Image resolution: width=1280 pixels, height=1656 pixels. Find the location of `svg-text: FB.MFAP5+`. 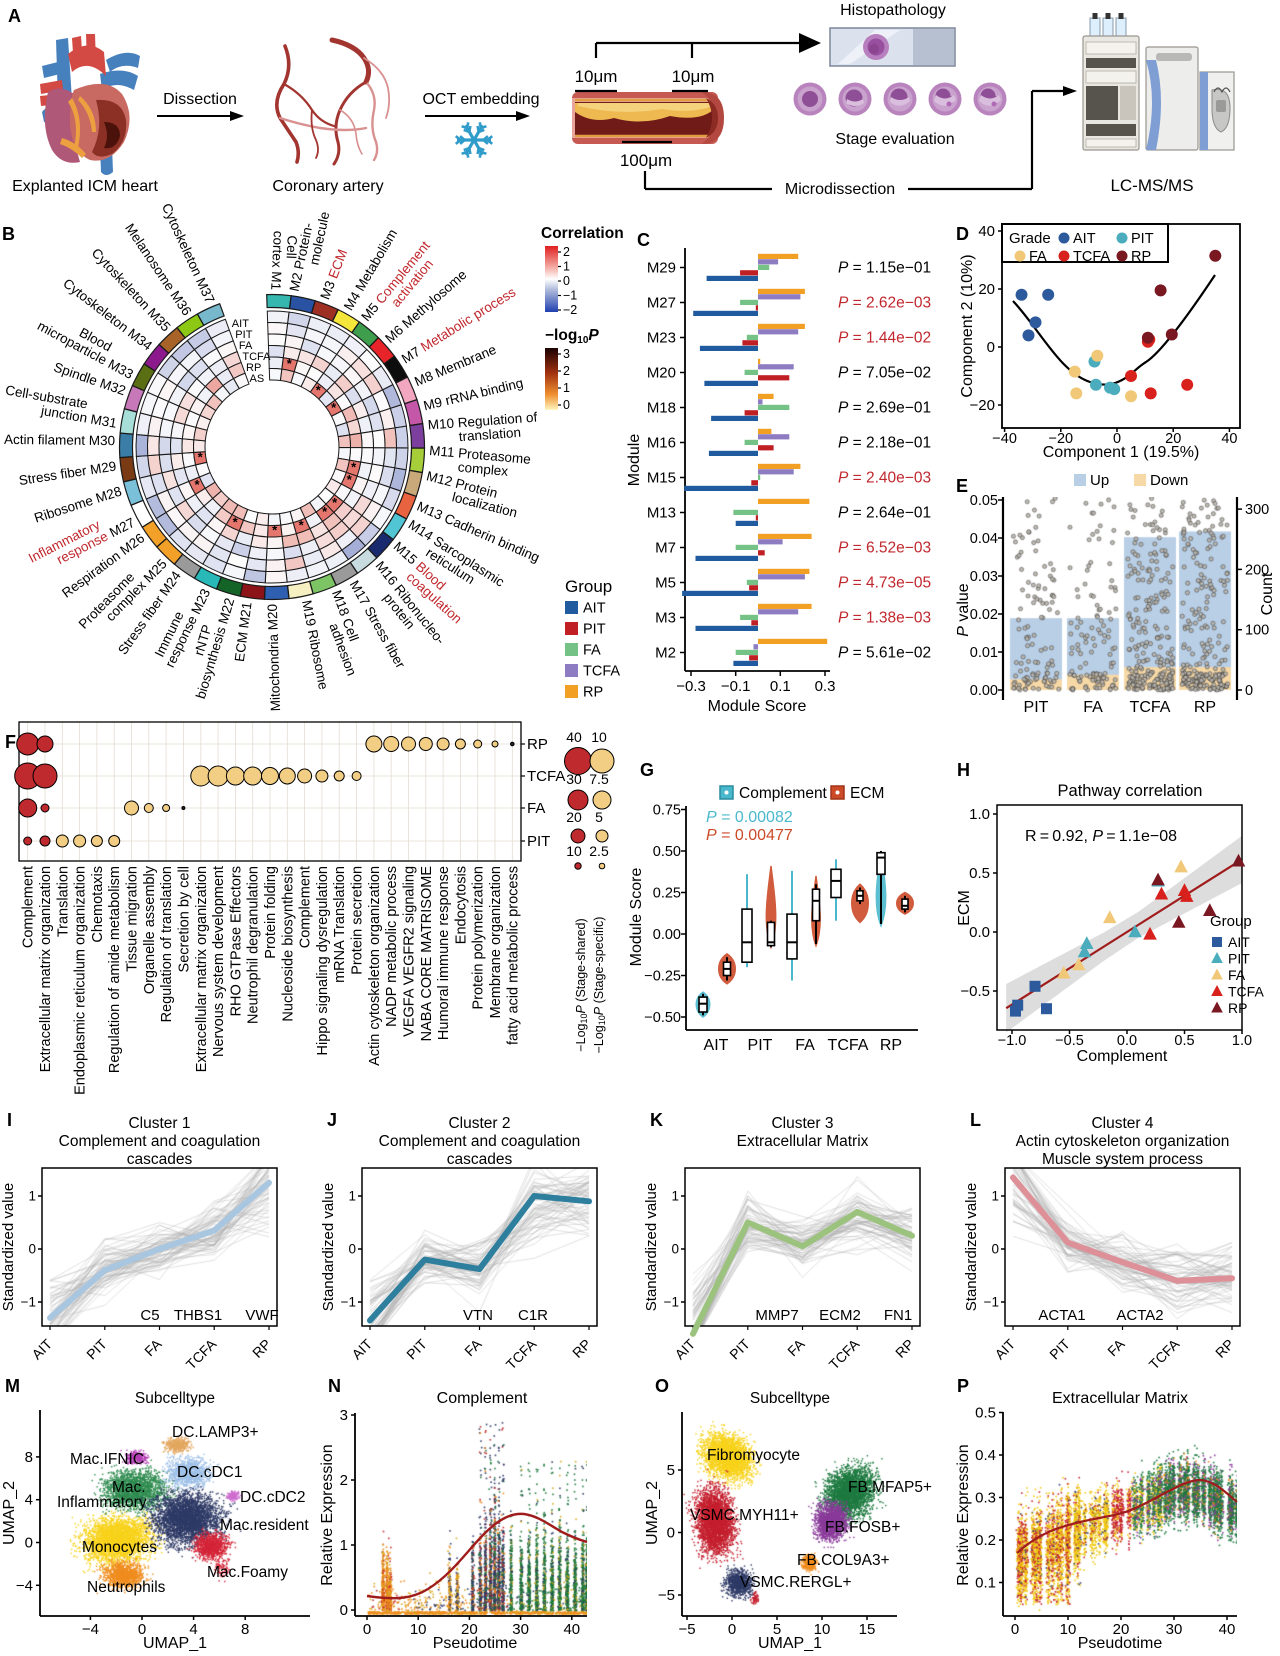

svg-text: FB.MFAP5+ is located at coordinates (890, 1487).